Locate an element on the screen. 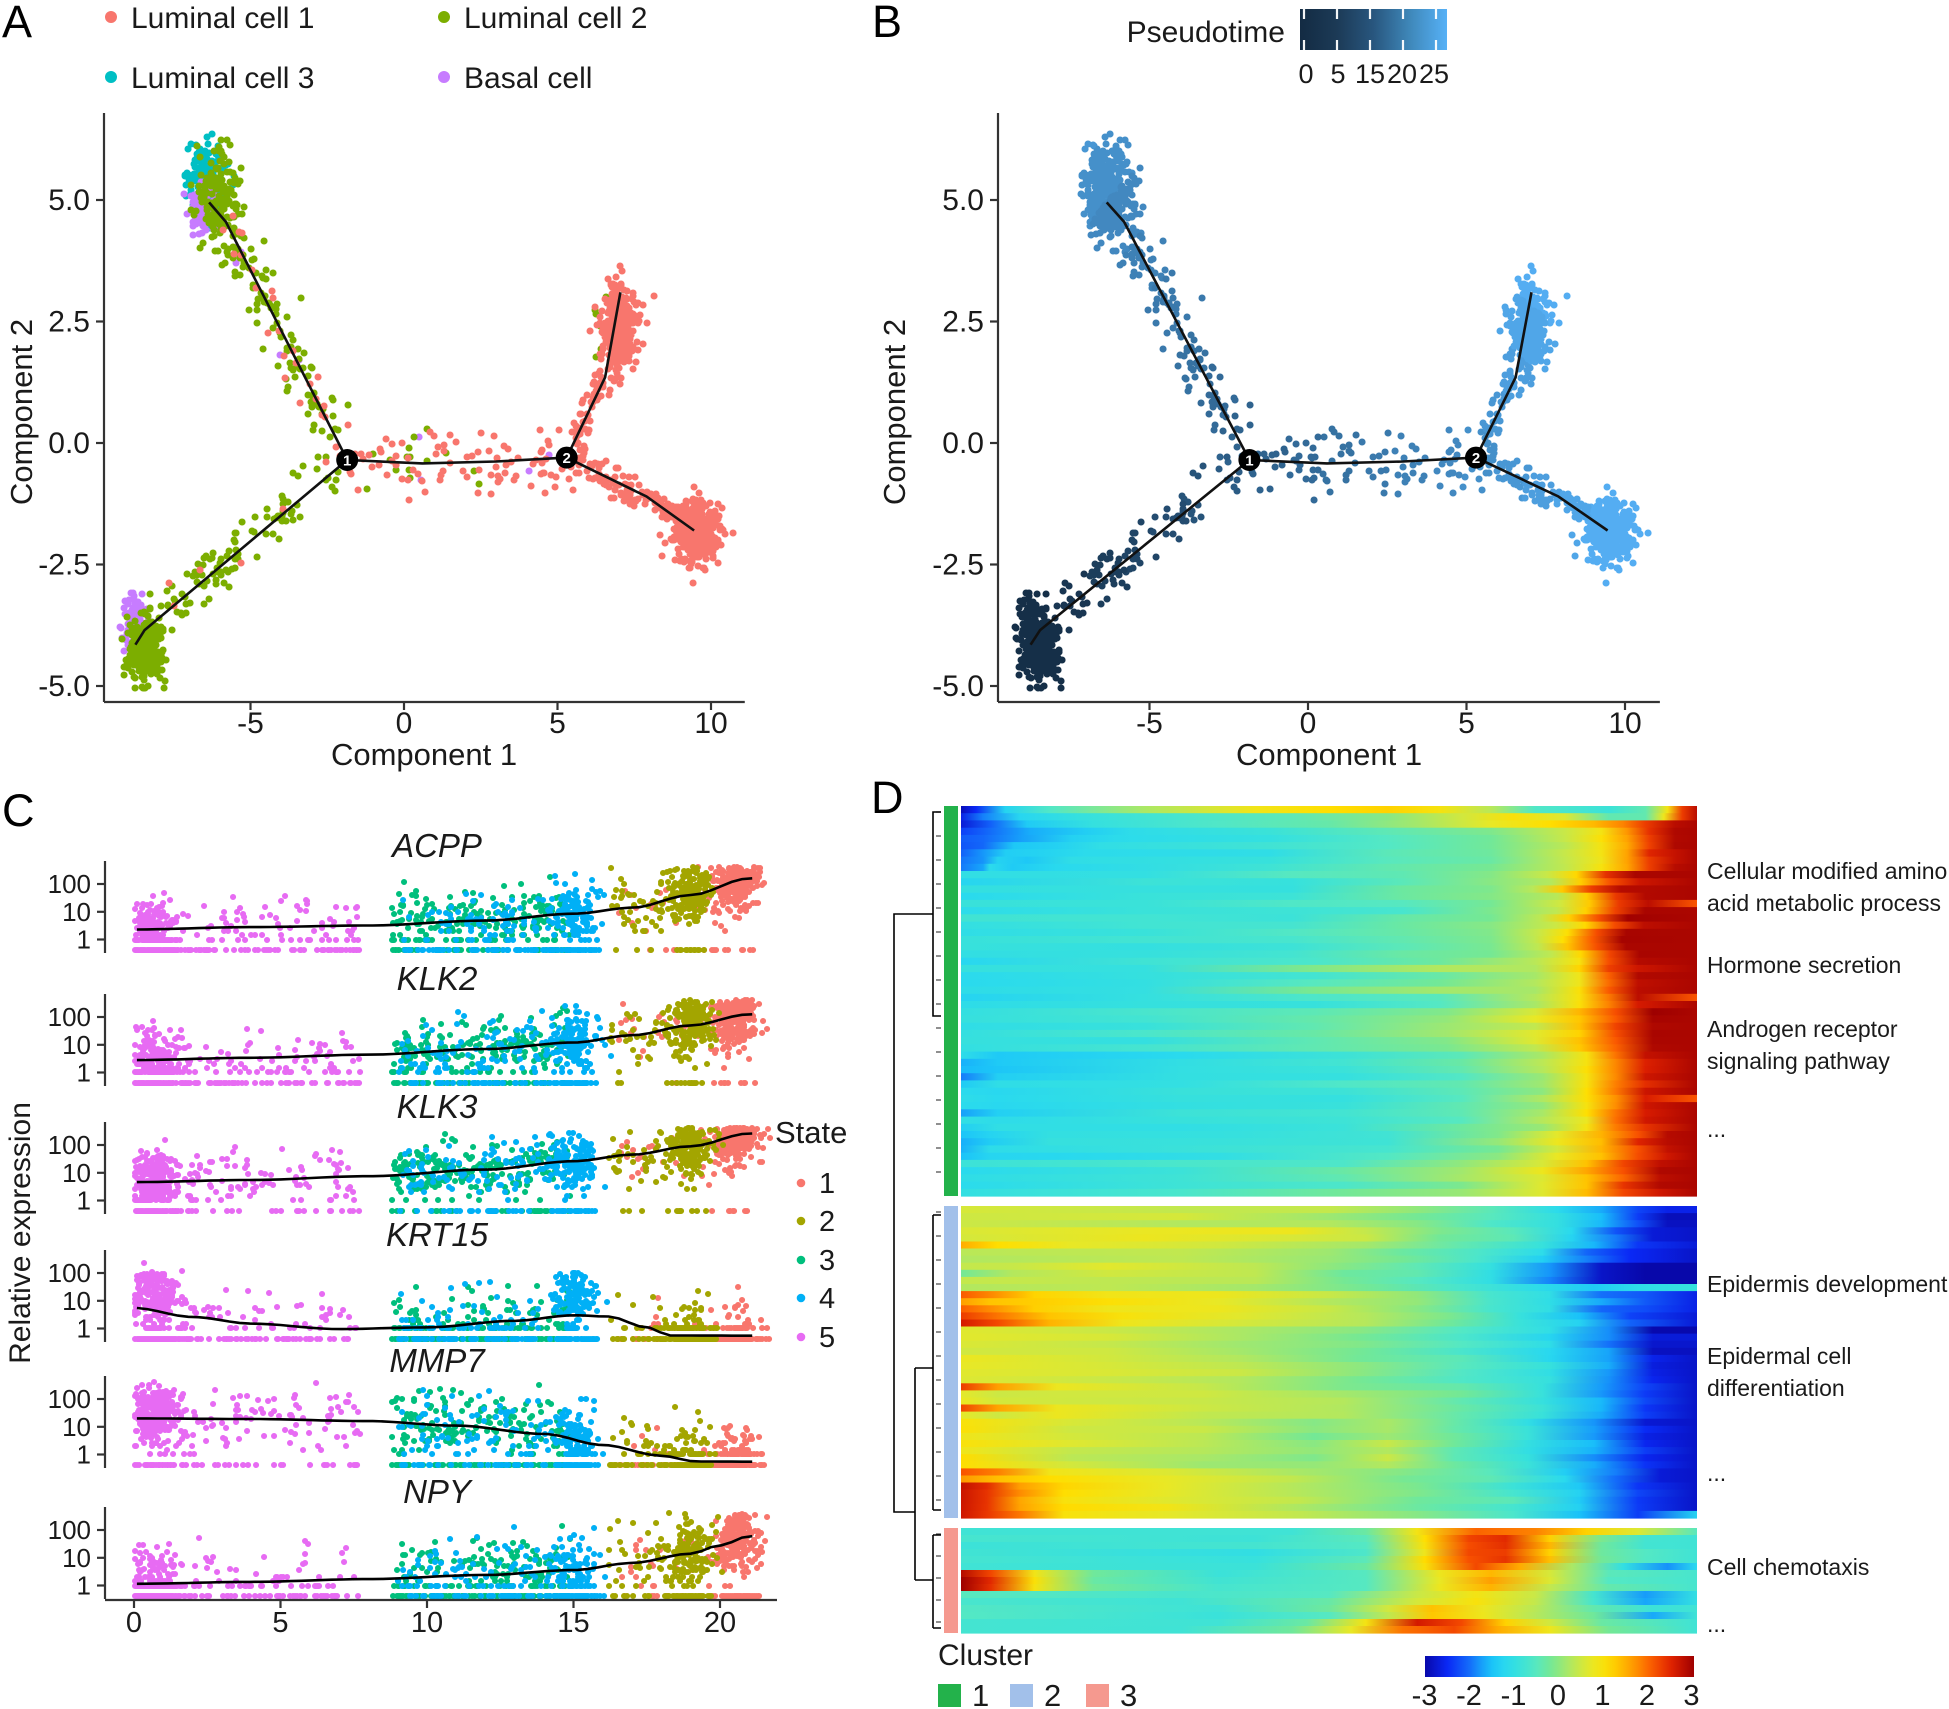 This screenshot has width=1949, height=1709. svg-text: Luminal cell 3 is located at coordinates (222, 78).